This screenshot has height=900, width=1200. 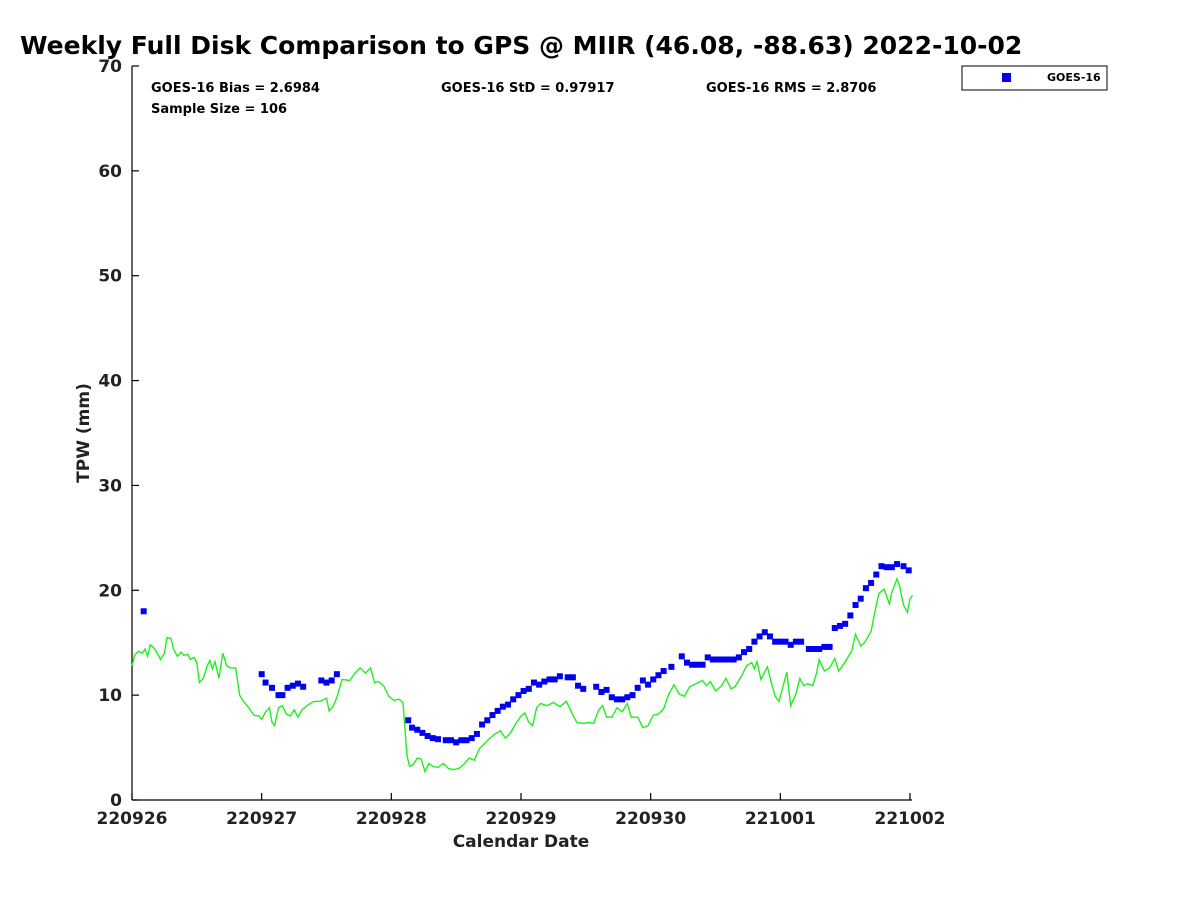 What do you see at coordinates (118, 434) in the screenshot?
I see `y-ticks: 0 10 20 30 40 50 60 70` at bounding box center [118, 434].